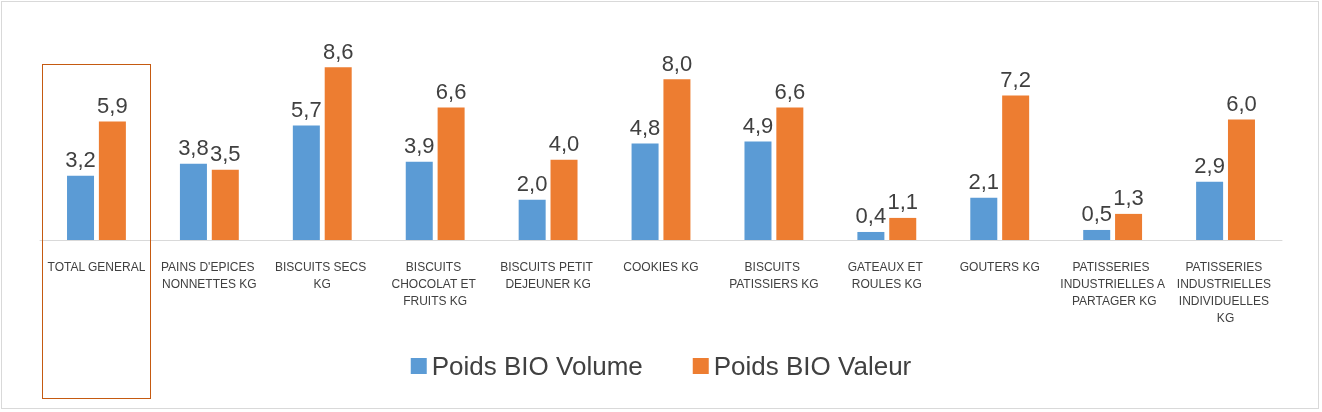  Describe the element at coordinates (812, 366) in the screenshot. I see `legend-label: Poids BIO Valeur` at that location.